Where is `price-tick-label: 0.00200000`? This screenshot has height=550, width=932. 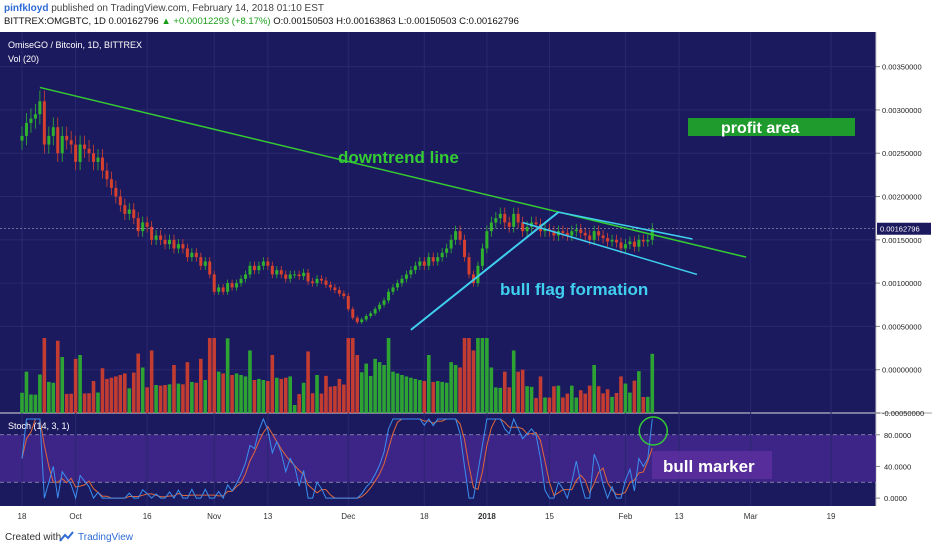
price-tick-label: 0.00200000 is located at coordinates (902, 197).